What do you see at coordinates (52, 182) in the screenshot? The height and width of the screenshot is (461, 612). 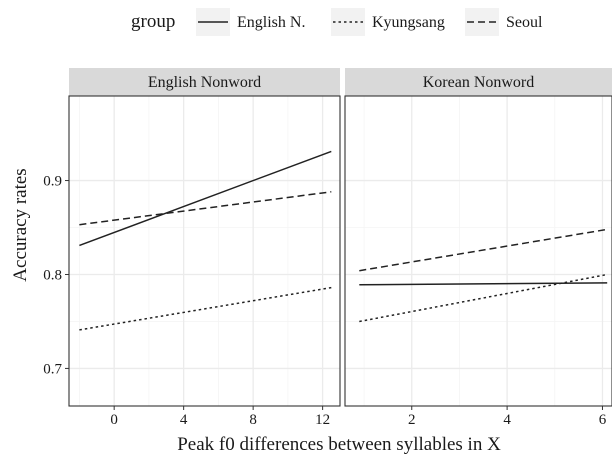 I see `y-tick-label: 0.9` at bounding box center [52, 182].